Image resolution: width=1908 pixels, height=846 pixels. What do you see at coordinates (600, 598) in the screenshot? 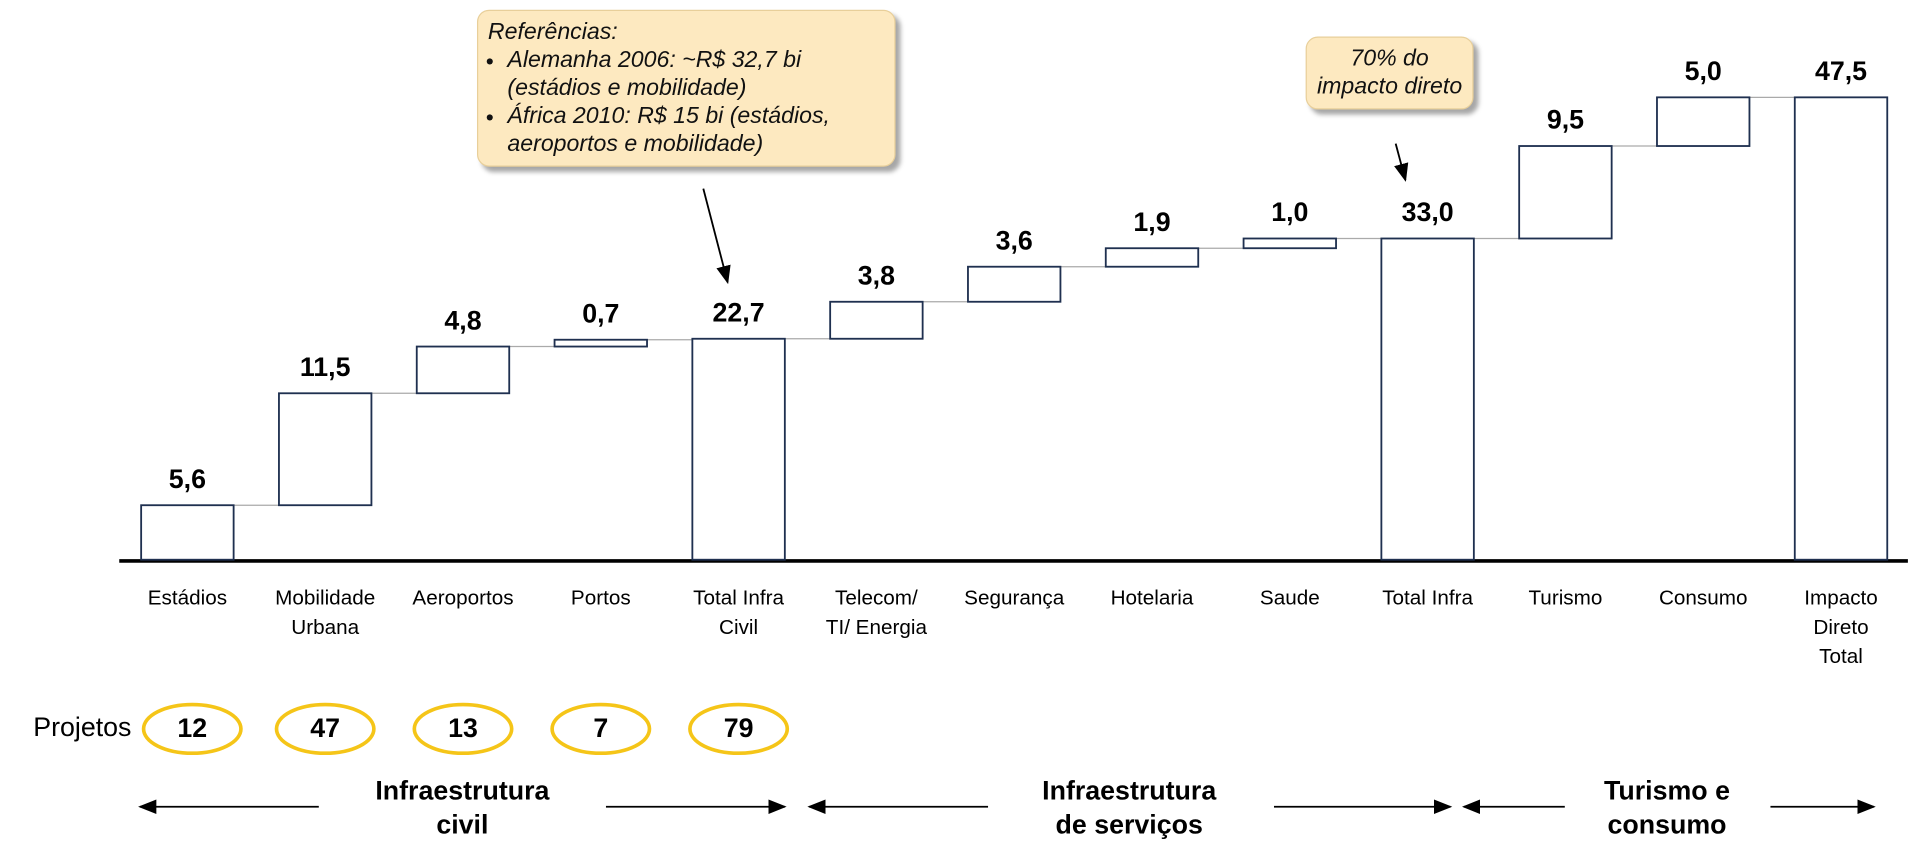
I see `x-tick-label: Portos` at bounding box center [600, 598].